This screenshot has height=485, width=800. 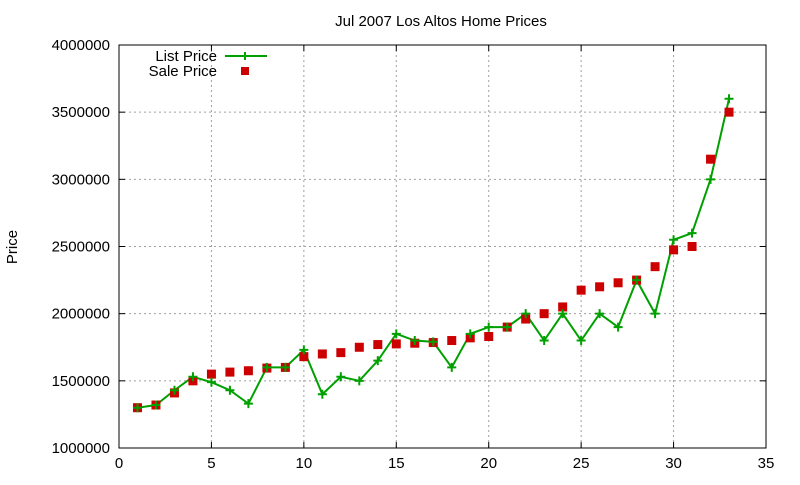 What do you see at coordinates (488, 463) in the screenshot?
I see `x-tick-label: 20` at bounding box center [488, 463].